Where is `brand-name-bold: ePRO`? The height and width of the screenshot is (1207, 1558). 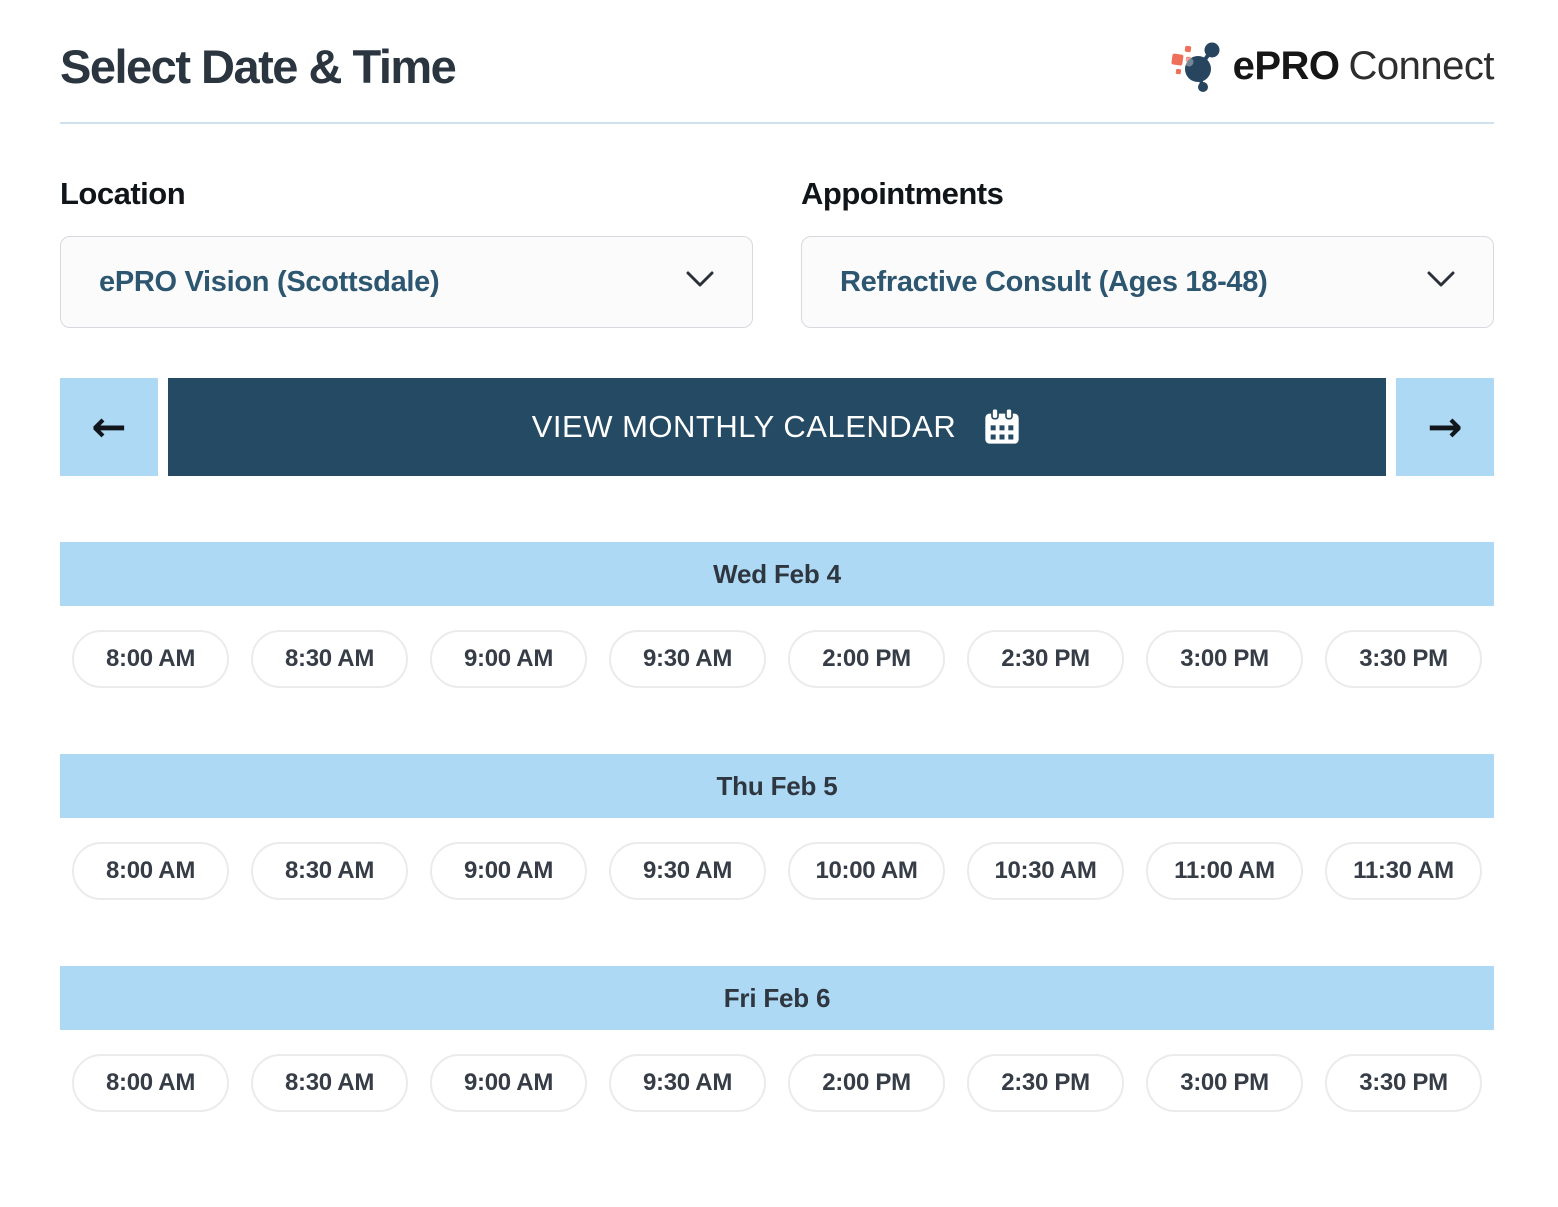 brand-name-bold: ePRO is located at coordinates (1286, 65).